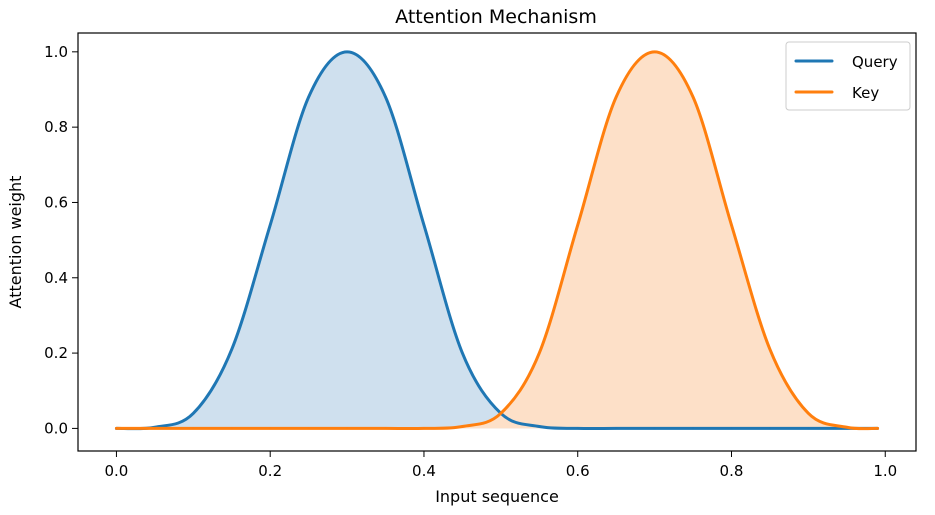 This screenshot has width=935, height=515. Describe the element at coordinates (15, 242) in the screenshot. I see `y-axis-label: Attention weight` at that location.